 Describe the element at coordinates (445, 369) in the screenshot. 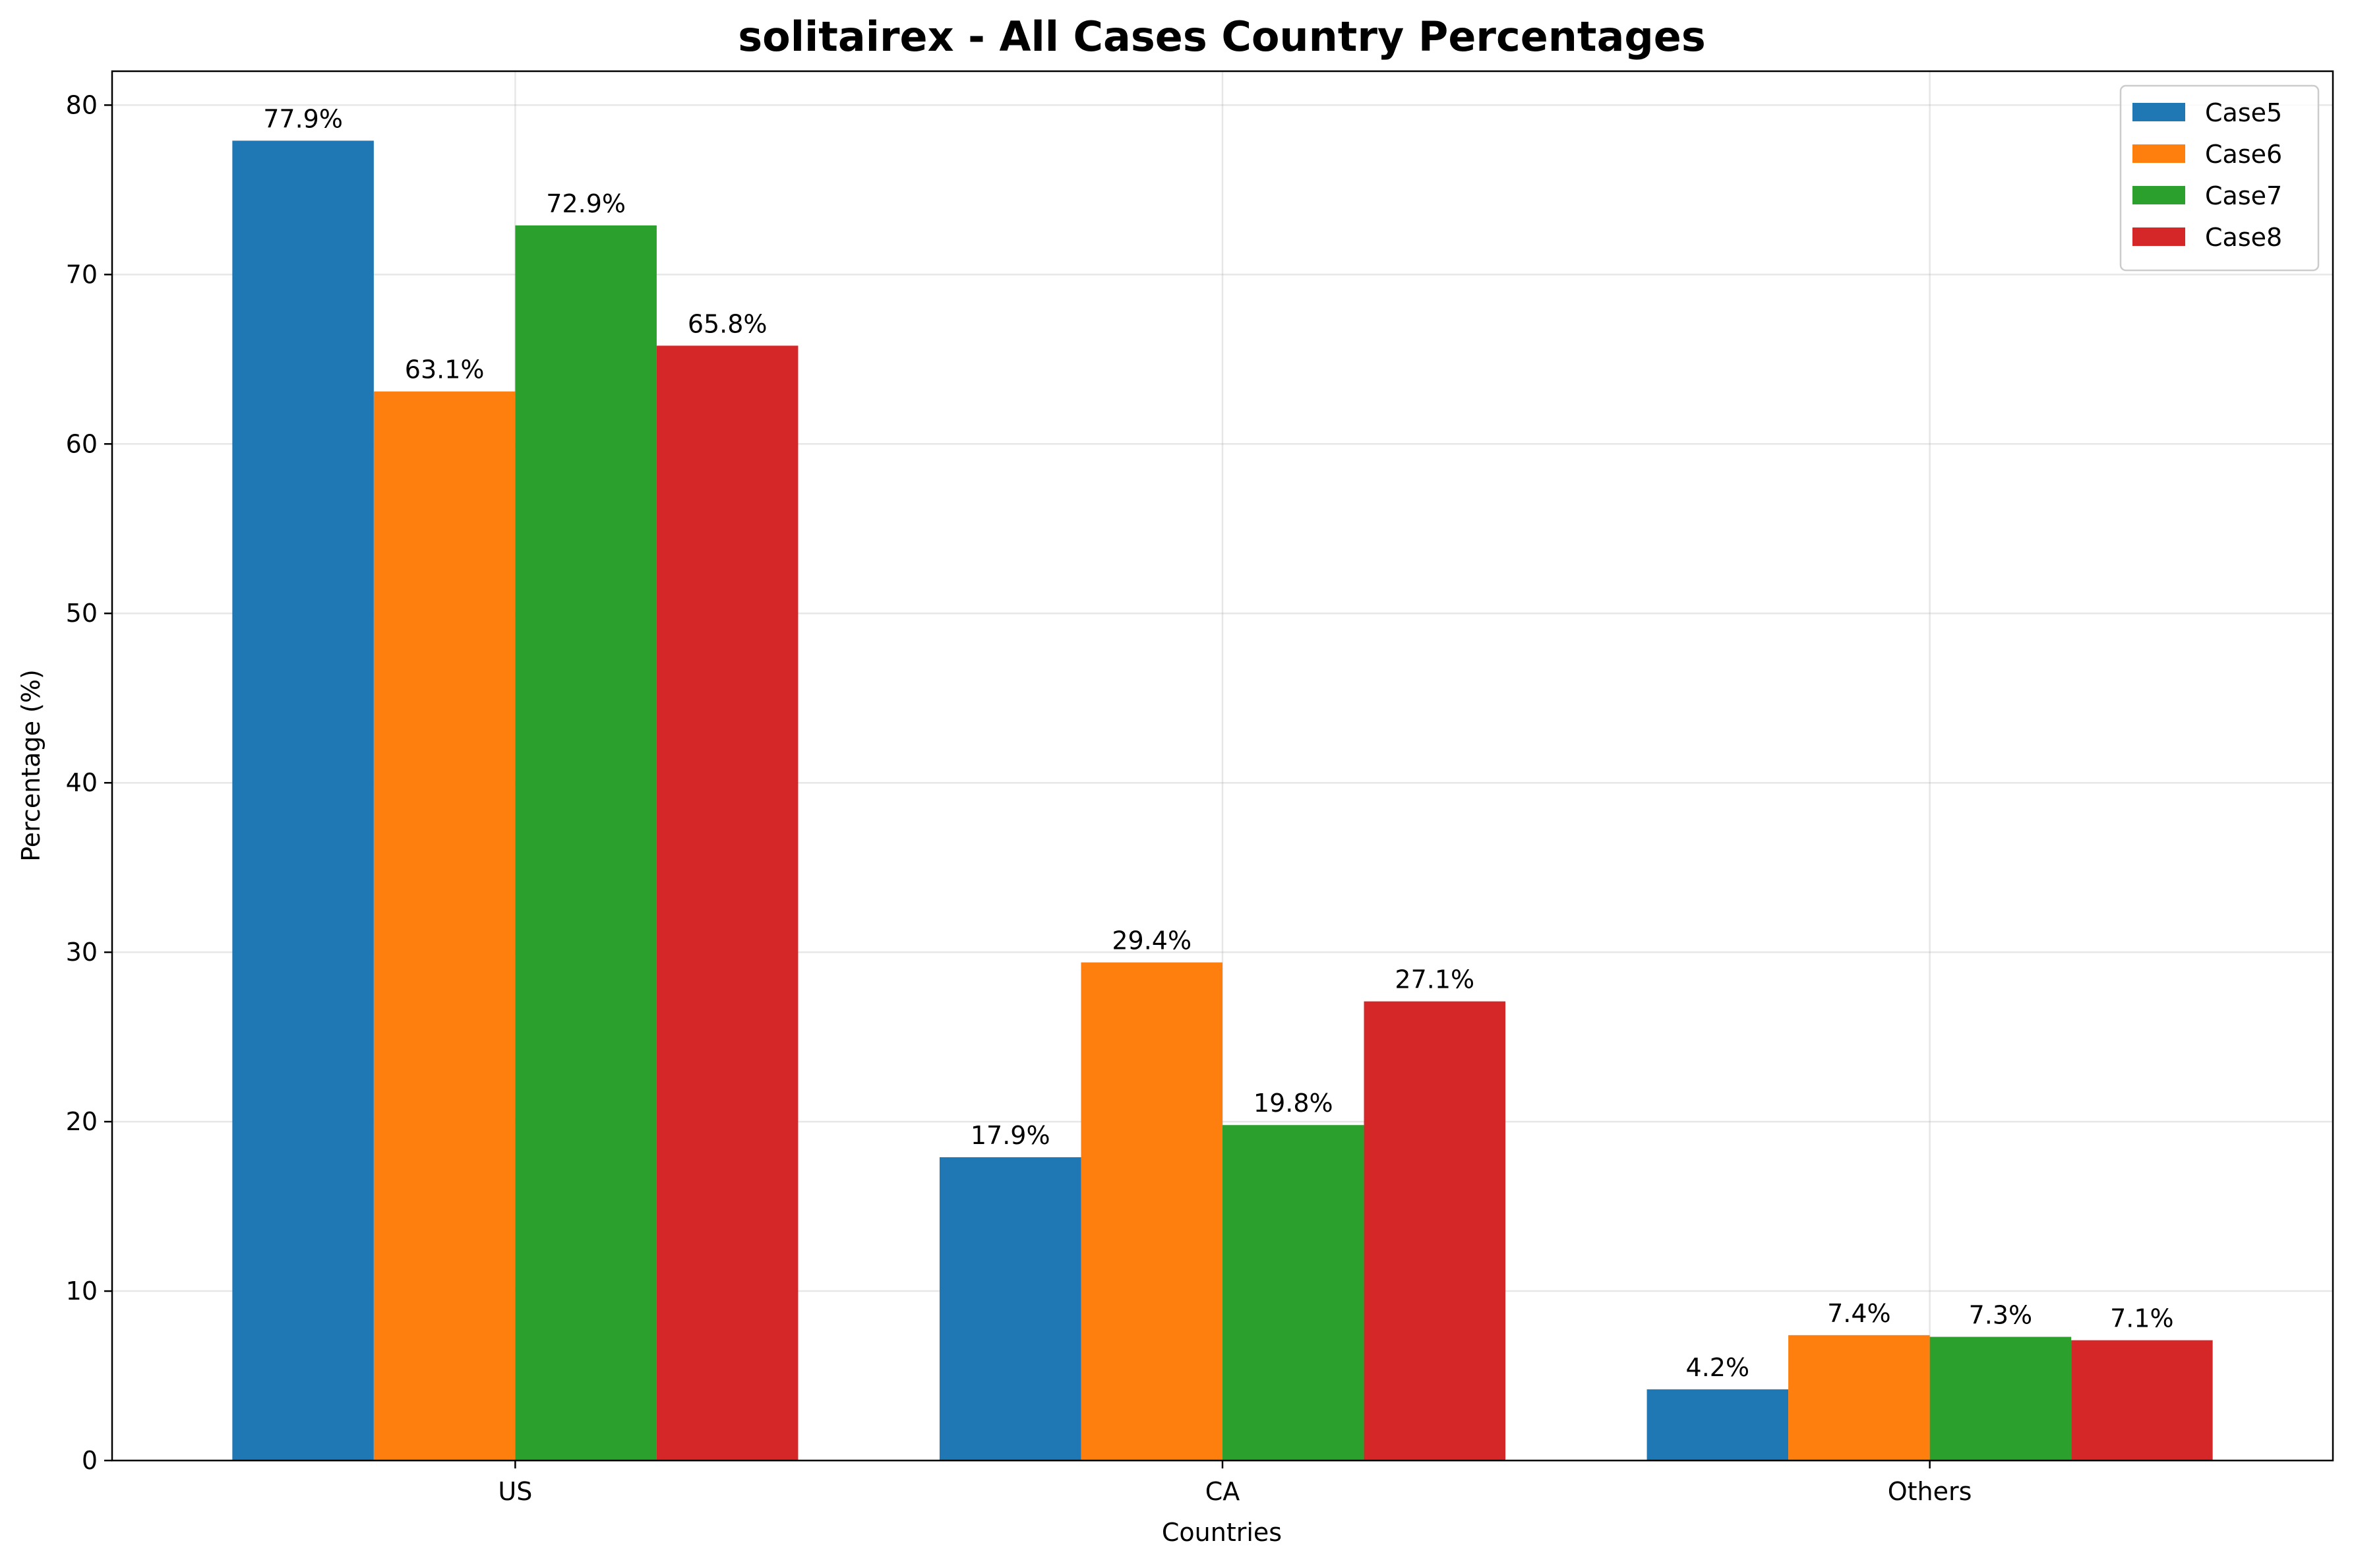

I see `bar-value-label: 63.1%` at that location.